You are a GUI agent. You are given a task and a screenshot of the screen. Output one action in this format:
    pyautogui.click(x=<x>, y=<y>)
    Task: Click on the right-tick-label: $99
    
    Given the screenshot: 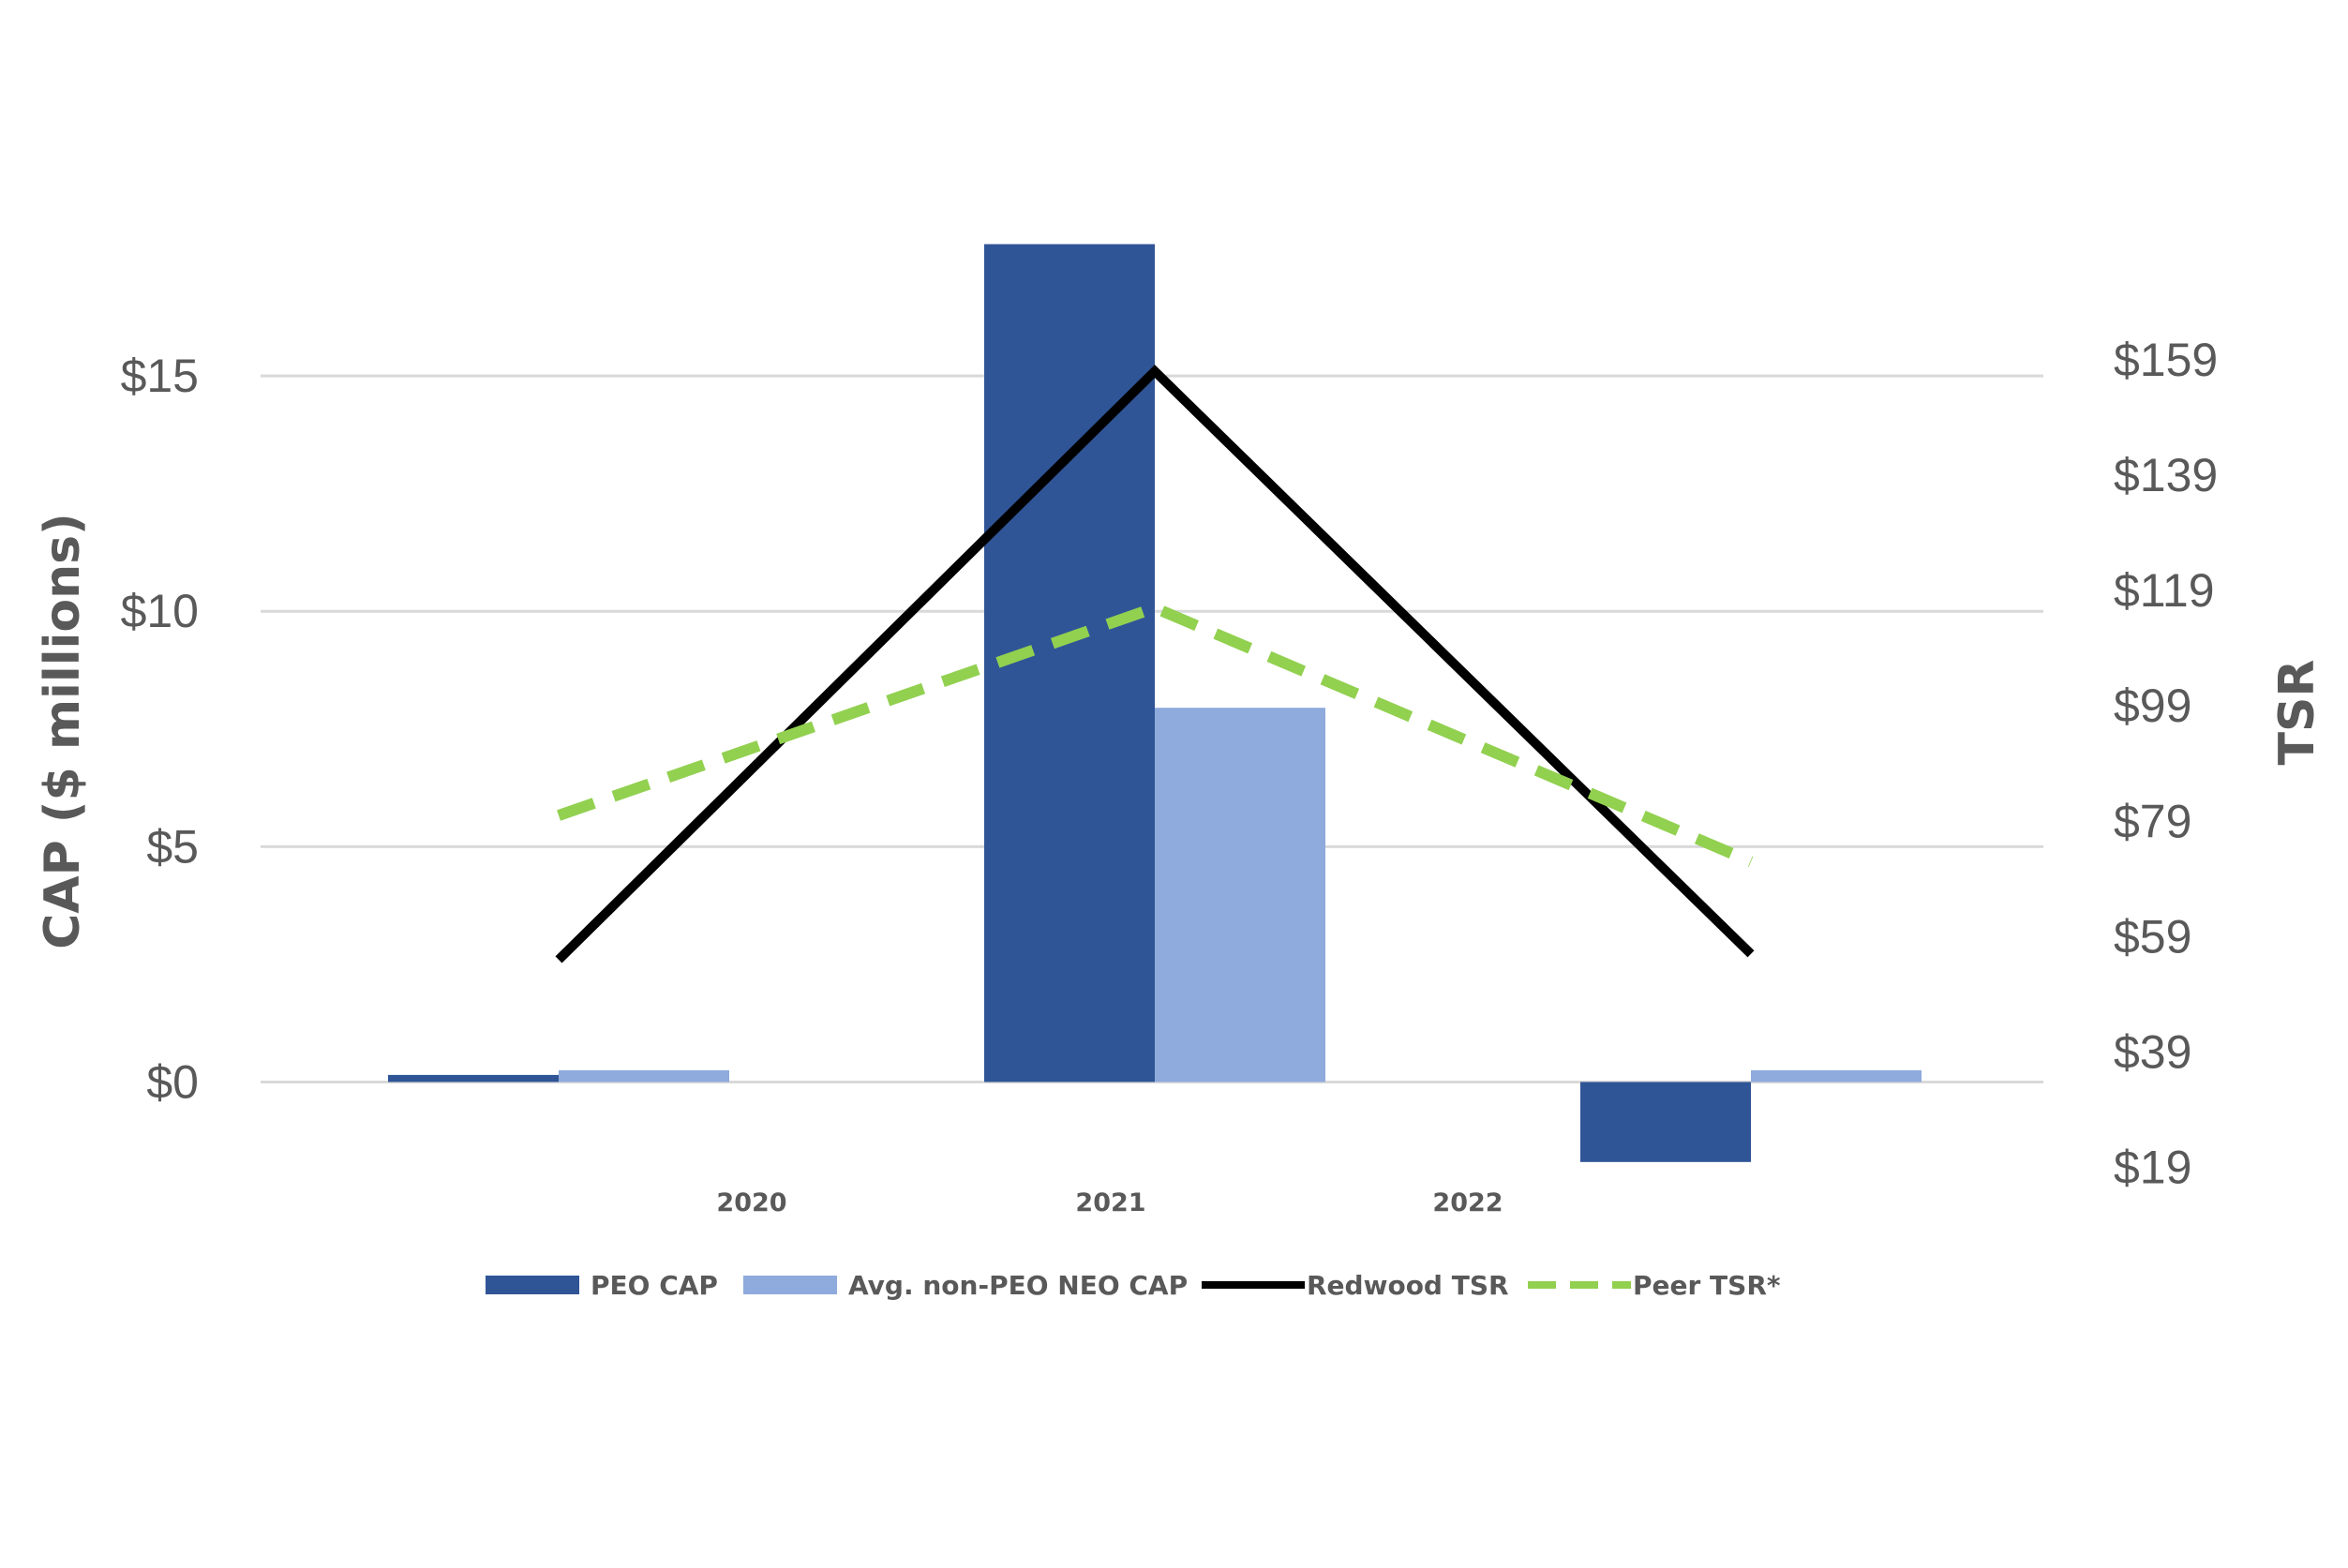 What is the action you would take?
    pyautogui.click(x=2152, y=706)
    